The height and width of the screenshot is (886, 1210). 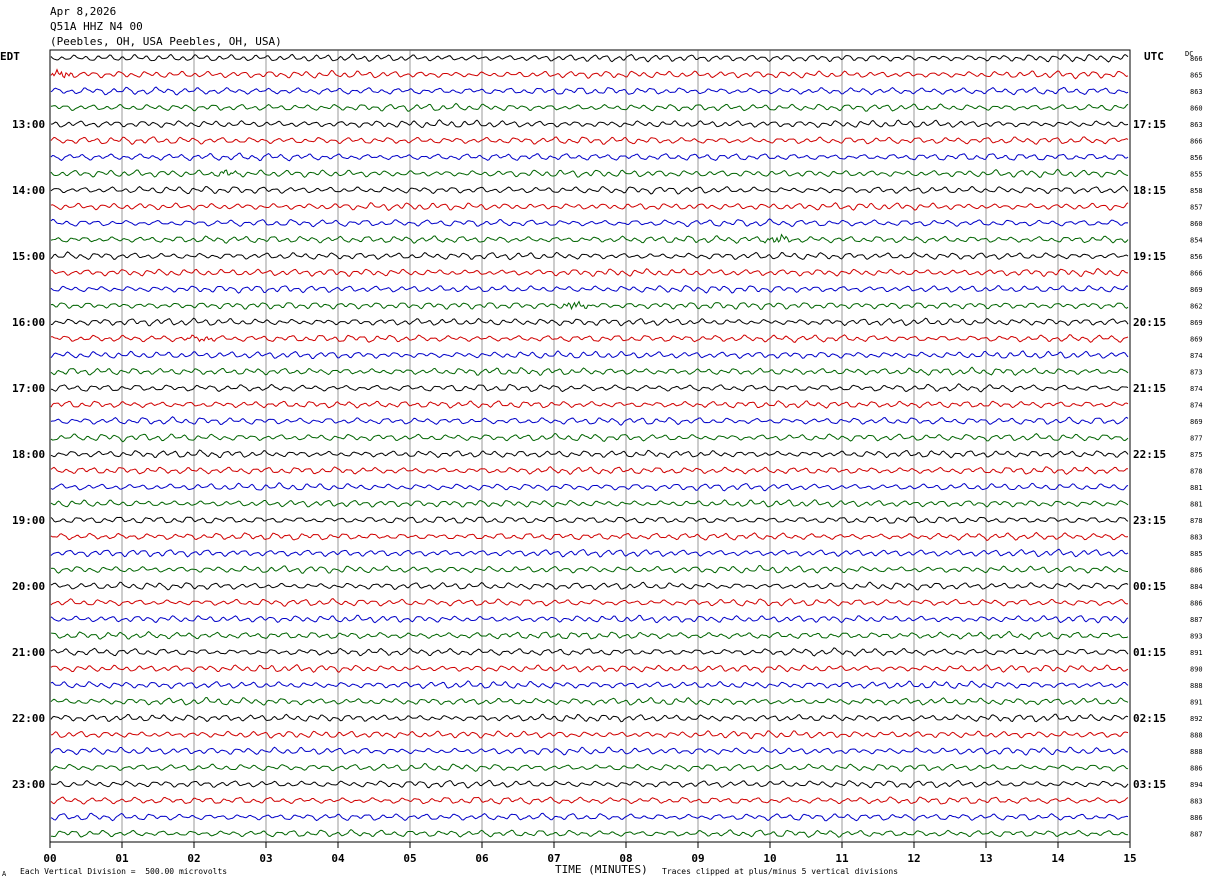 I want to click on dc-offset-label: 875, so click(x=1196, y=455).